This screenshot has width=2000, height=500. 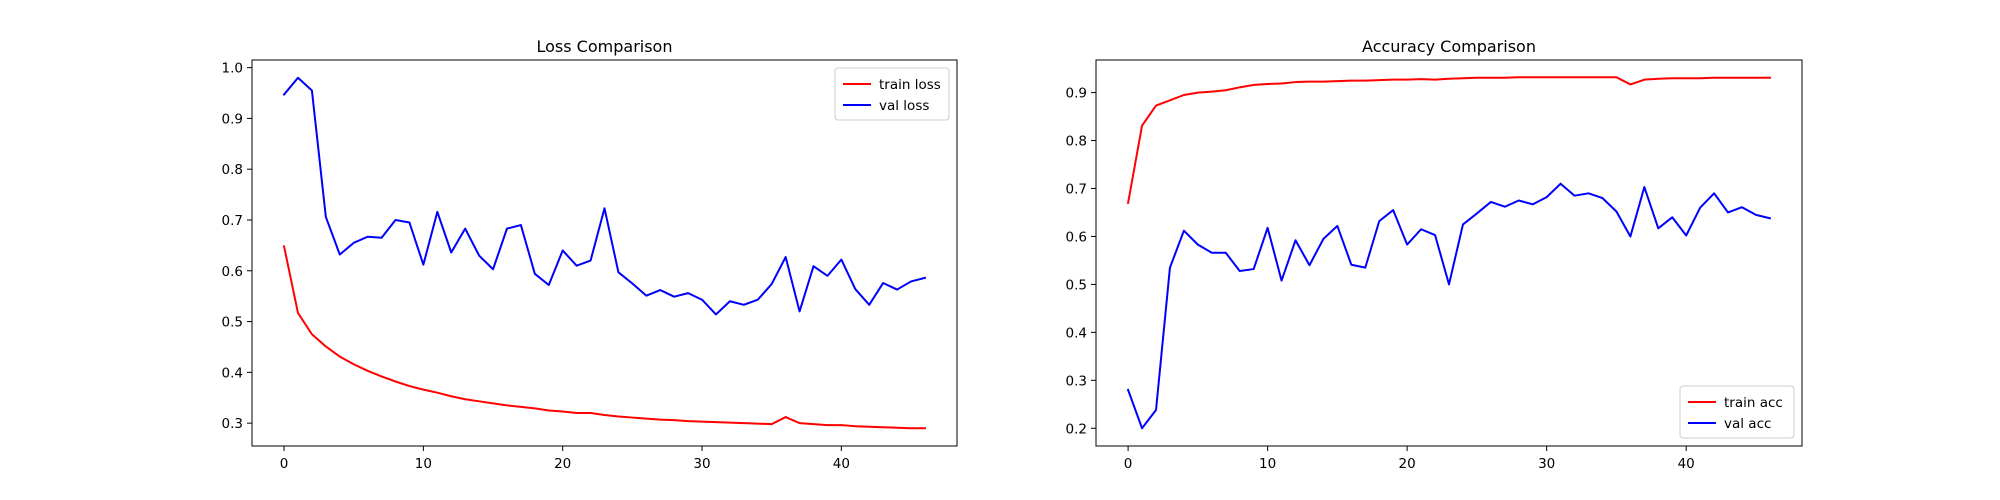 I want to click on y-tick-label: 0.2, so click(x=1076, y=429).